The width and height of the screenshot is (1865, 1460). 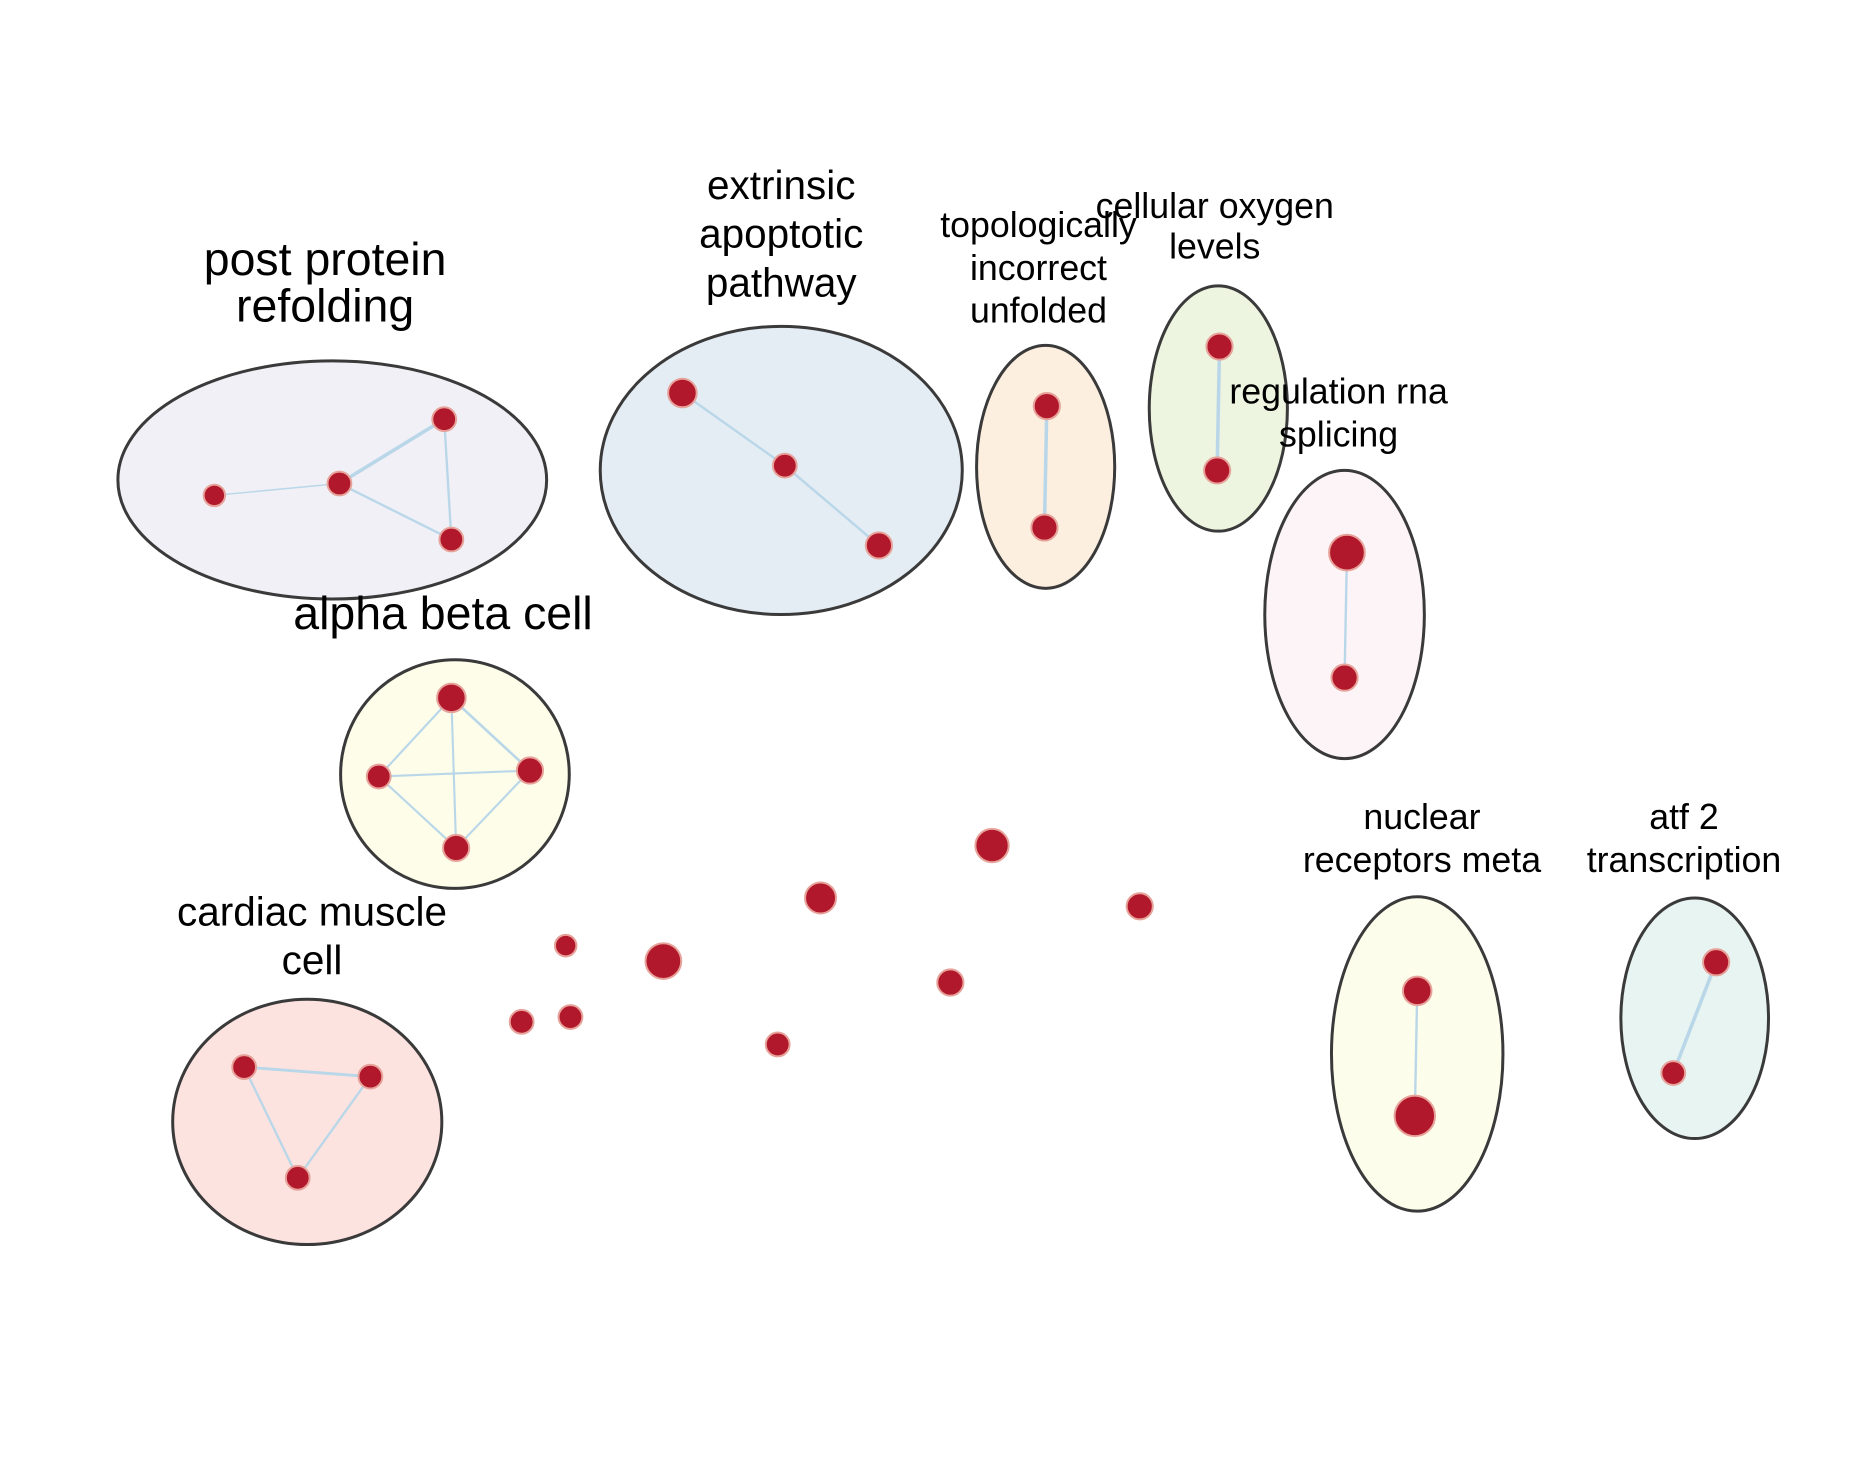 What do you see at coordinates (1422, 838) in the screenshot?
I see `nuclear-receptors-meta-label: nuclear receptors meta` at bounding box center [1422, 838].